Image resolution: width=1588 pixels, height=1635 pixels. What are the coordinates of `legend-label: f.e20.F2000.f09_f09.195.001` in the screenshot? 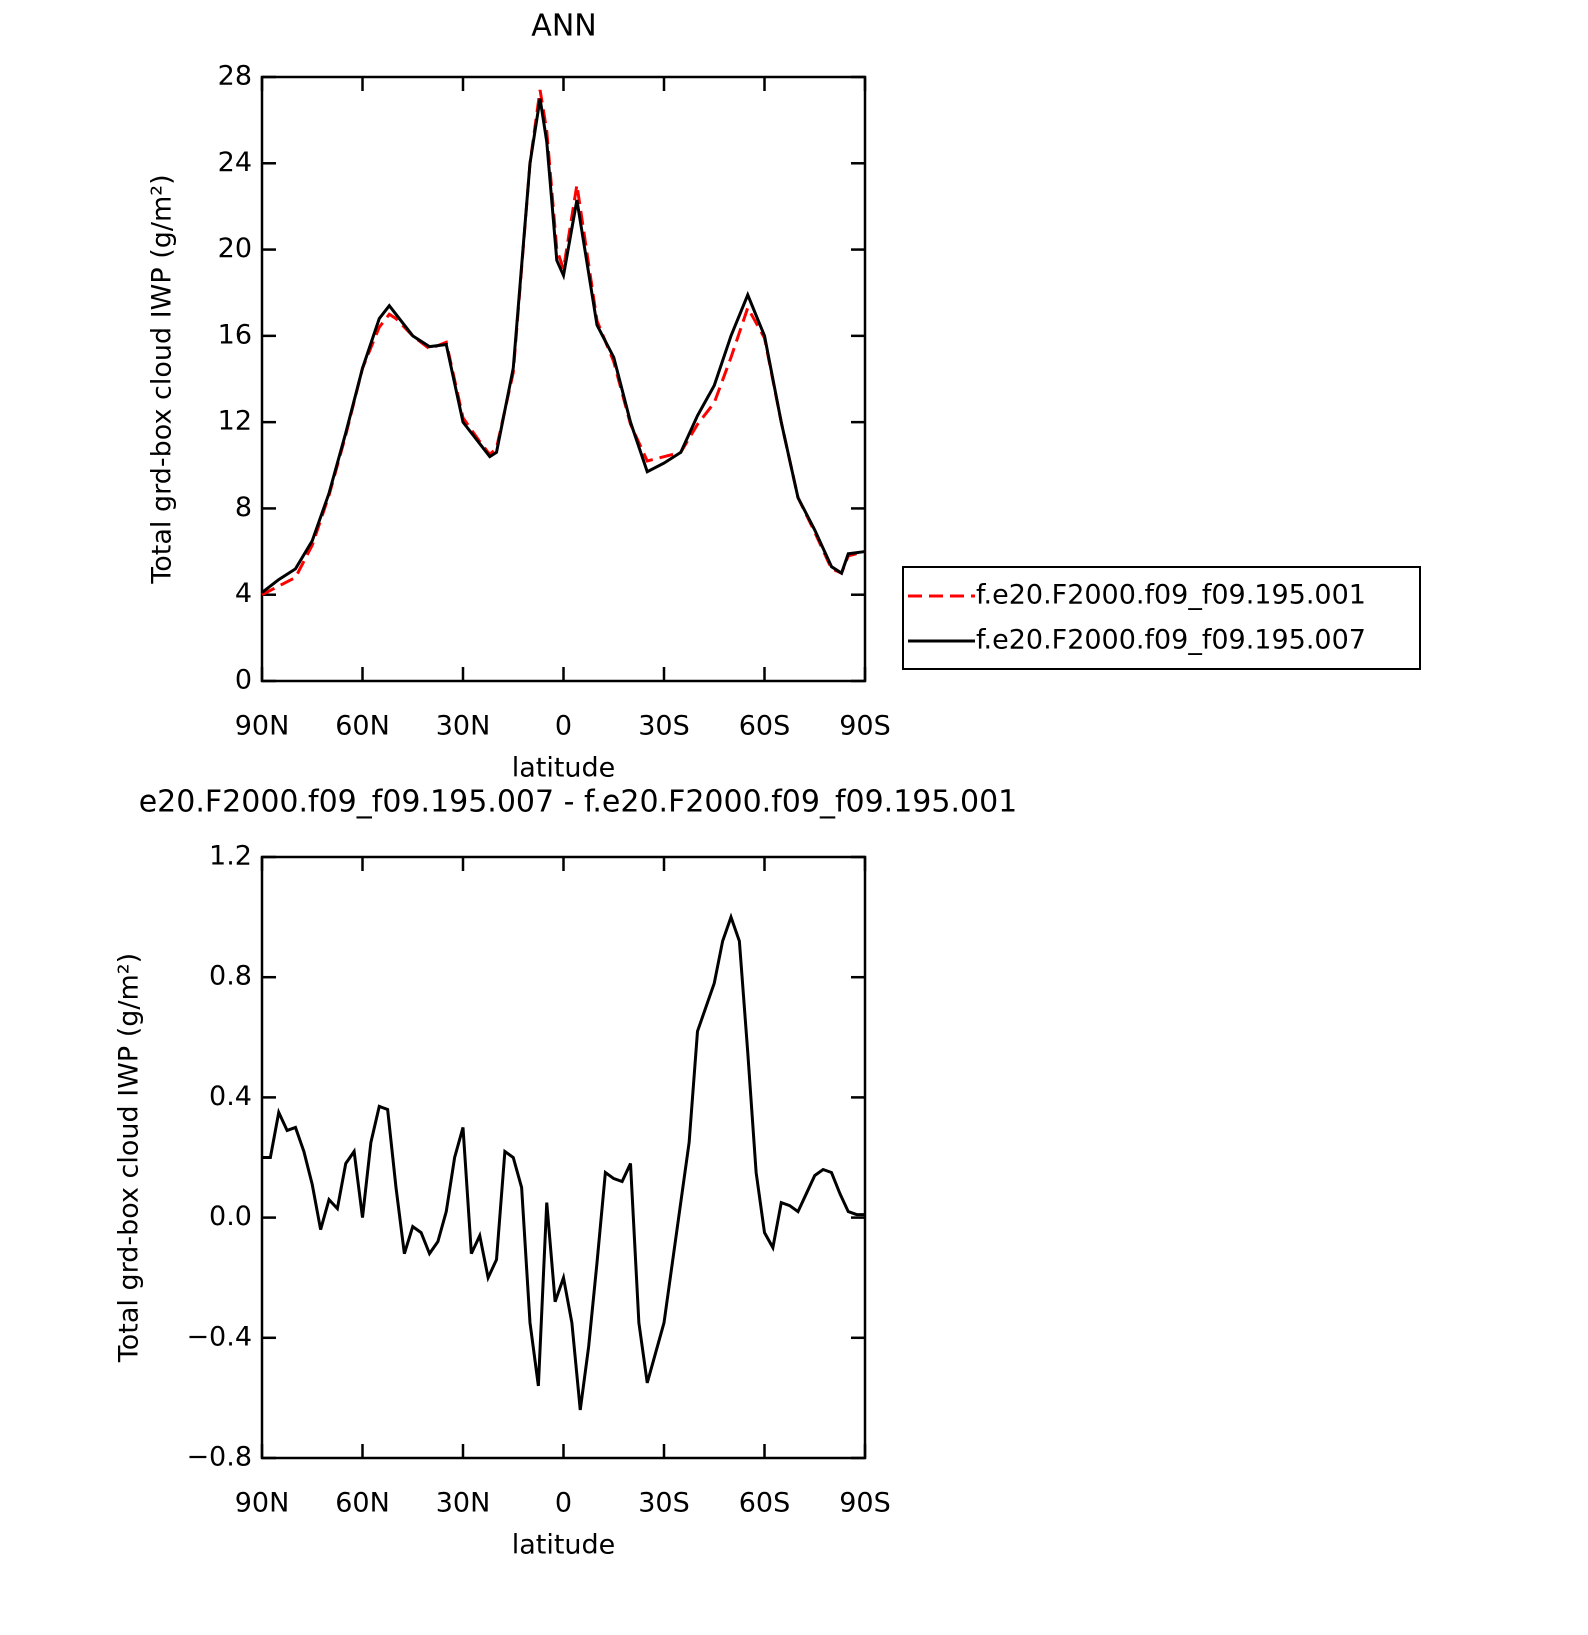 It's located at (1171, 595).